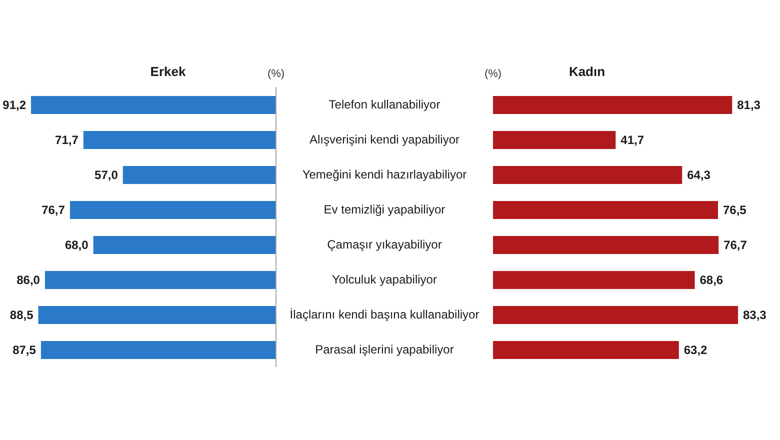 Image resolution: width=780 pixels, height=440 pixels. Describe the element at coordinates (384, 349) in the screenshot. I see `y-tick-label: Parasal işlerini yapabiliyor` at that location.